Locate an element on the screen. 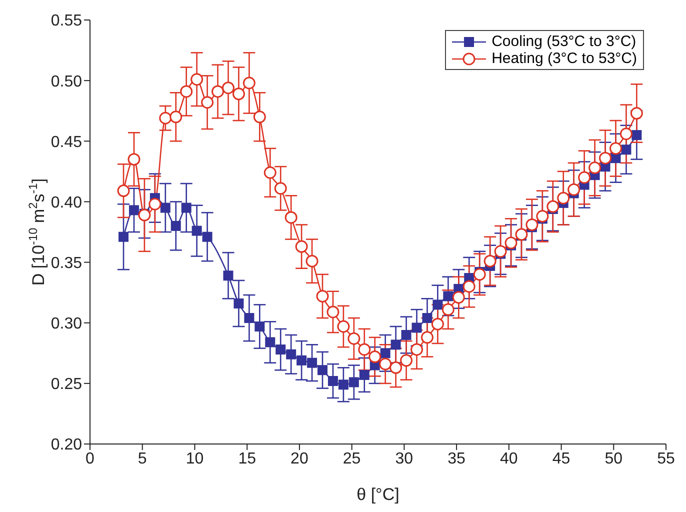 Image resolution: width=686 pixels, height=512 pixels. y-tick-label: 0.25 is located at coordinates (66, 385).